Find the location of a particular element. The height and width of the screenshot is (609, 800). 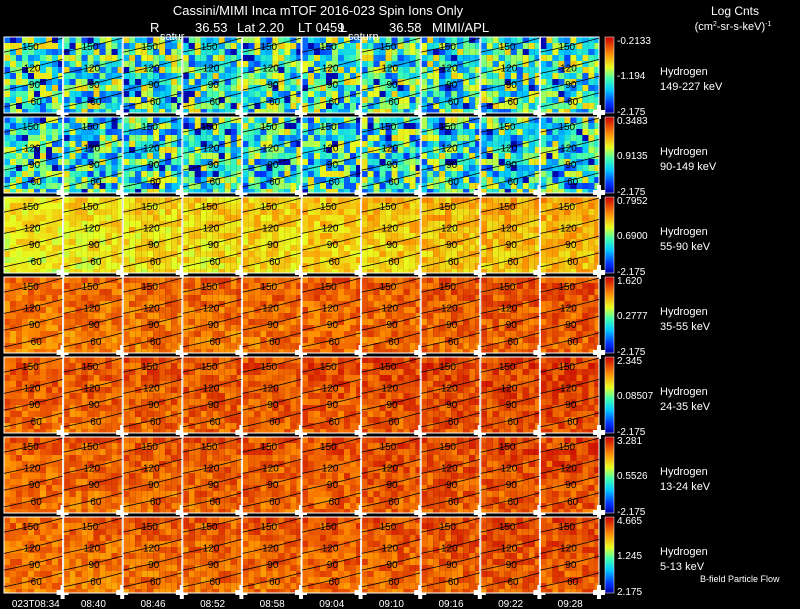

energy-range-label: 13-24 keV is located at coordinates (685, 487).